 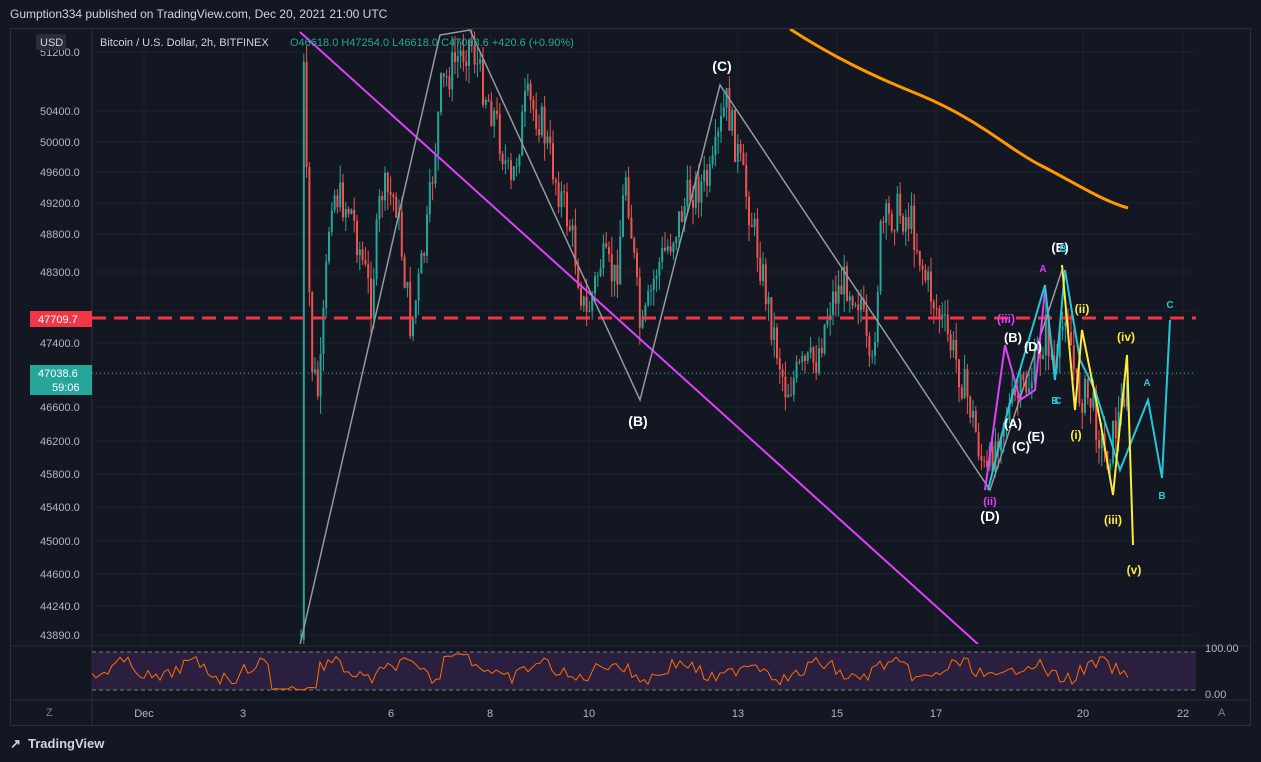 I want to click on level-price-tag, so click(x=61, y=319).